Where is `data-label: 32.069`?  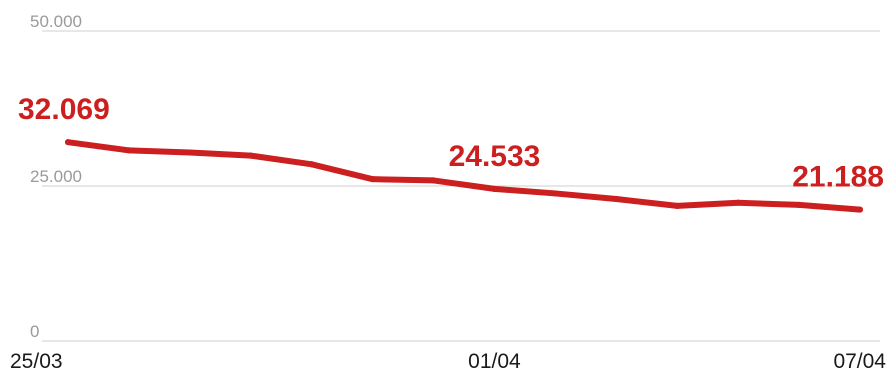
data-label: 32.069 is located at coordinates (64, 109).